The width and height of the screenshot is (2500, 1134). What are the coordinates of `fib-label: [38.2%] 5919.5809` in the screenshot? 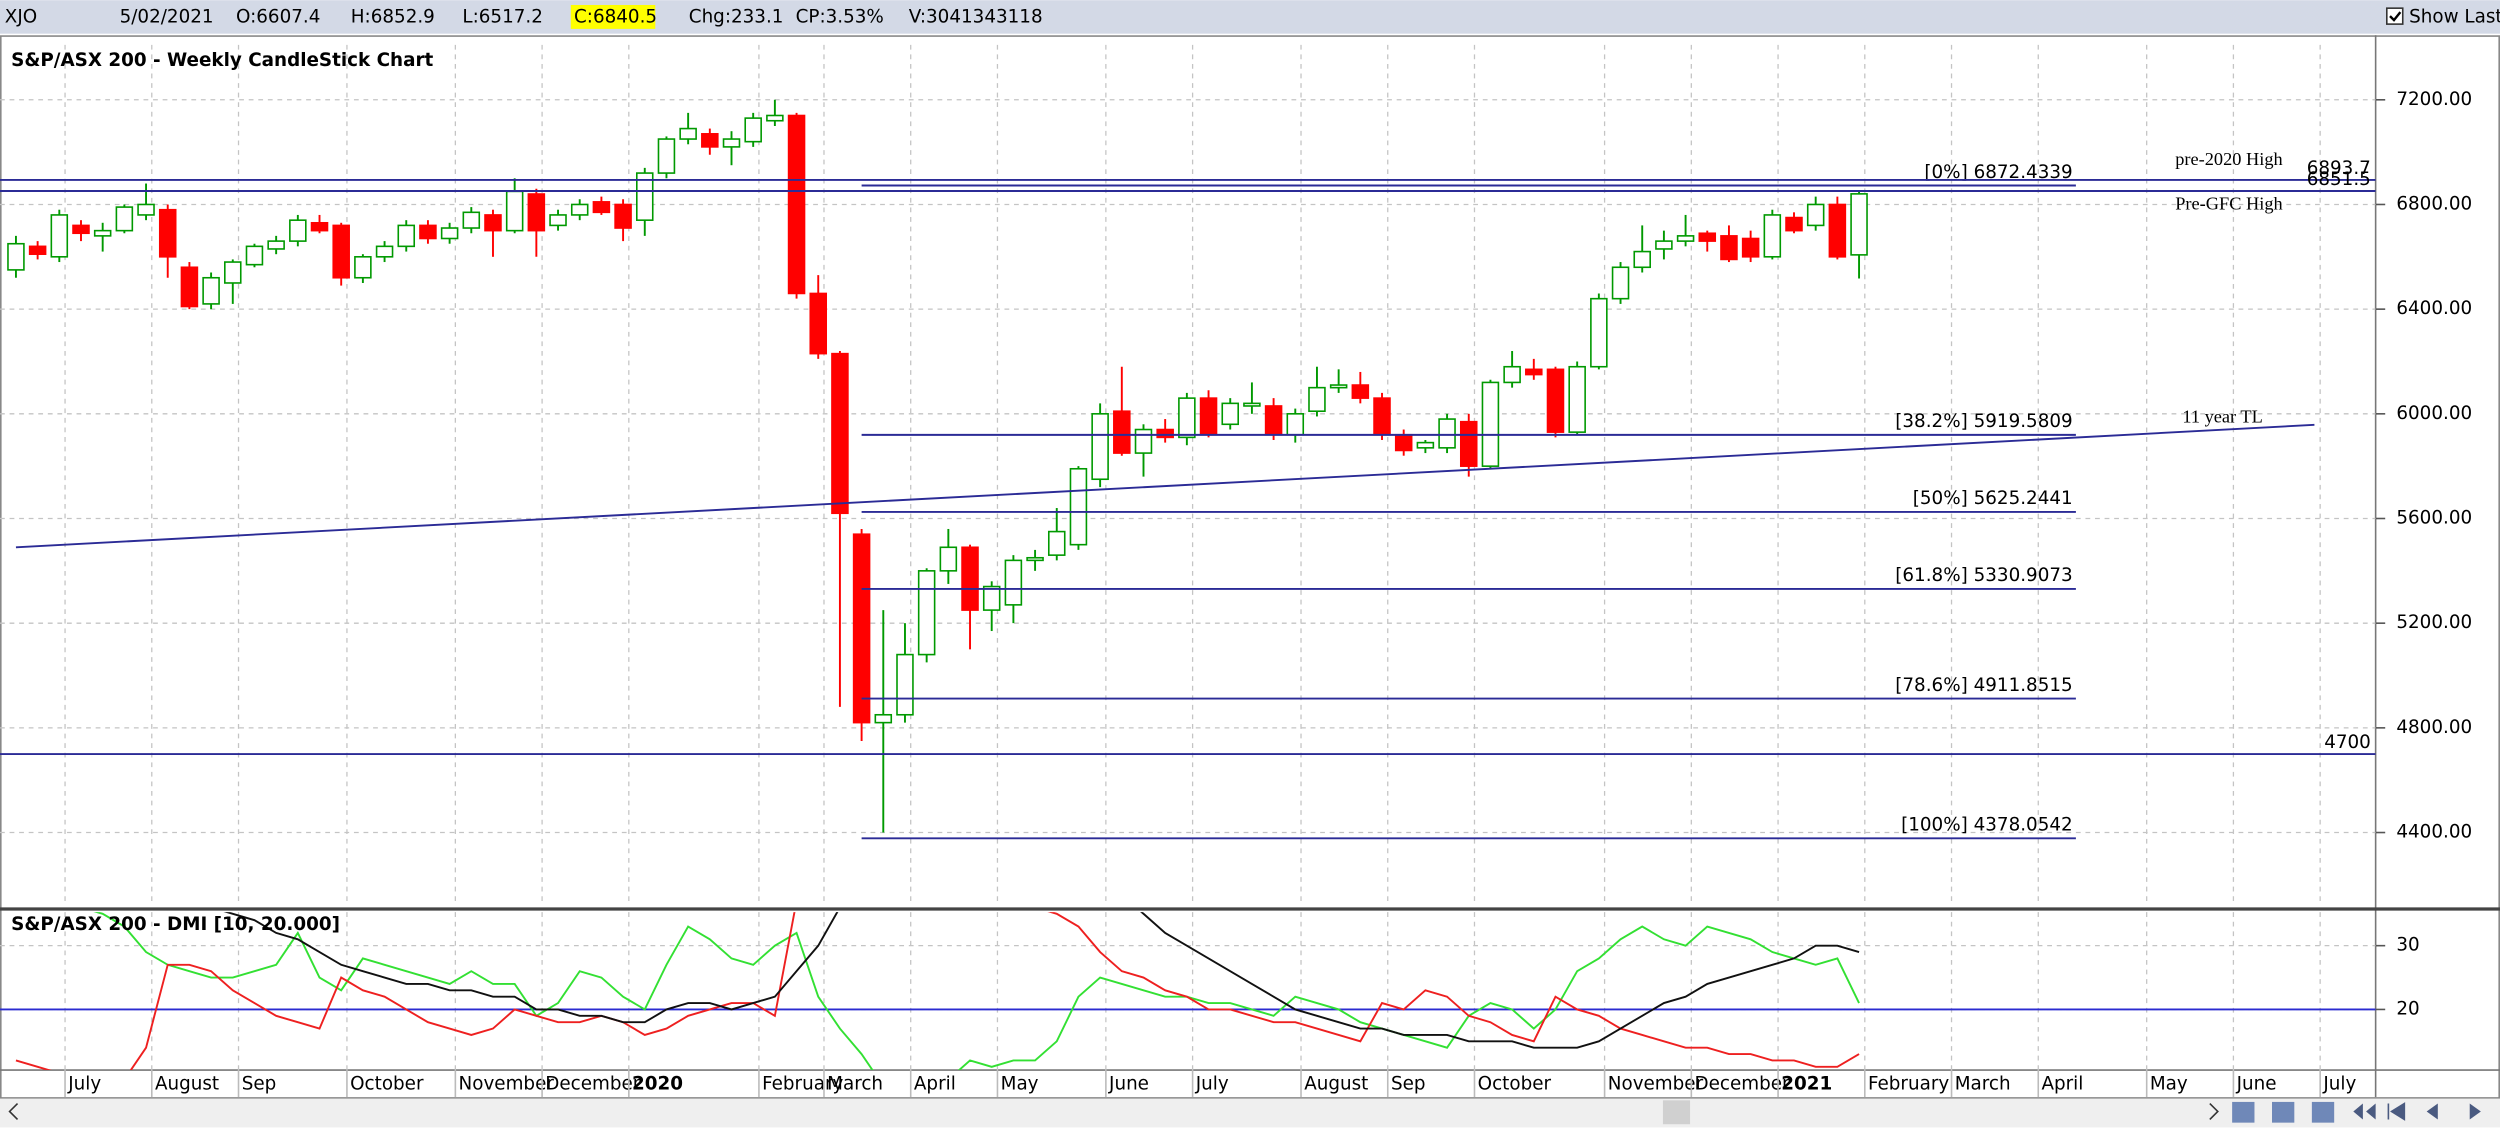 It's located at (1983, 421).